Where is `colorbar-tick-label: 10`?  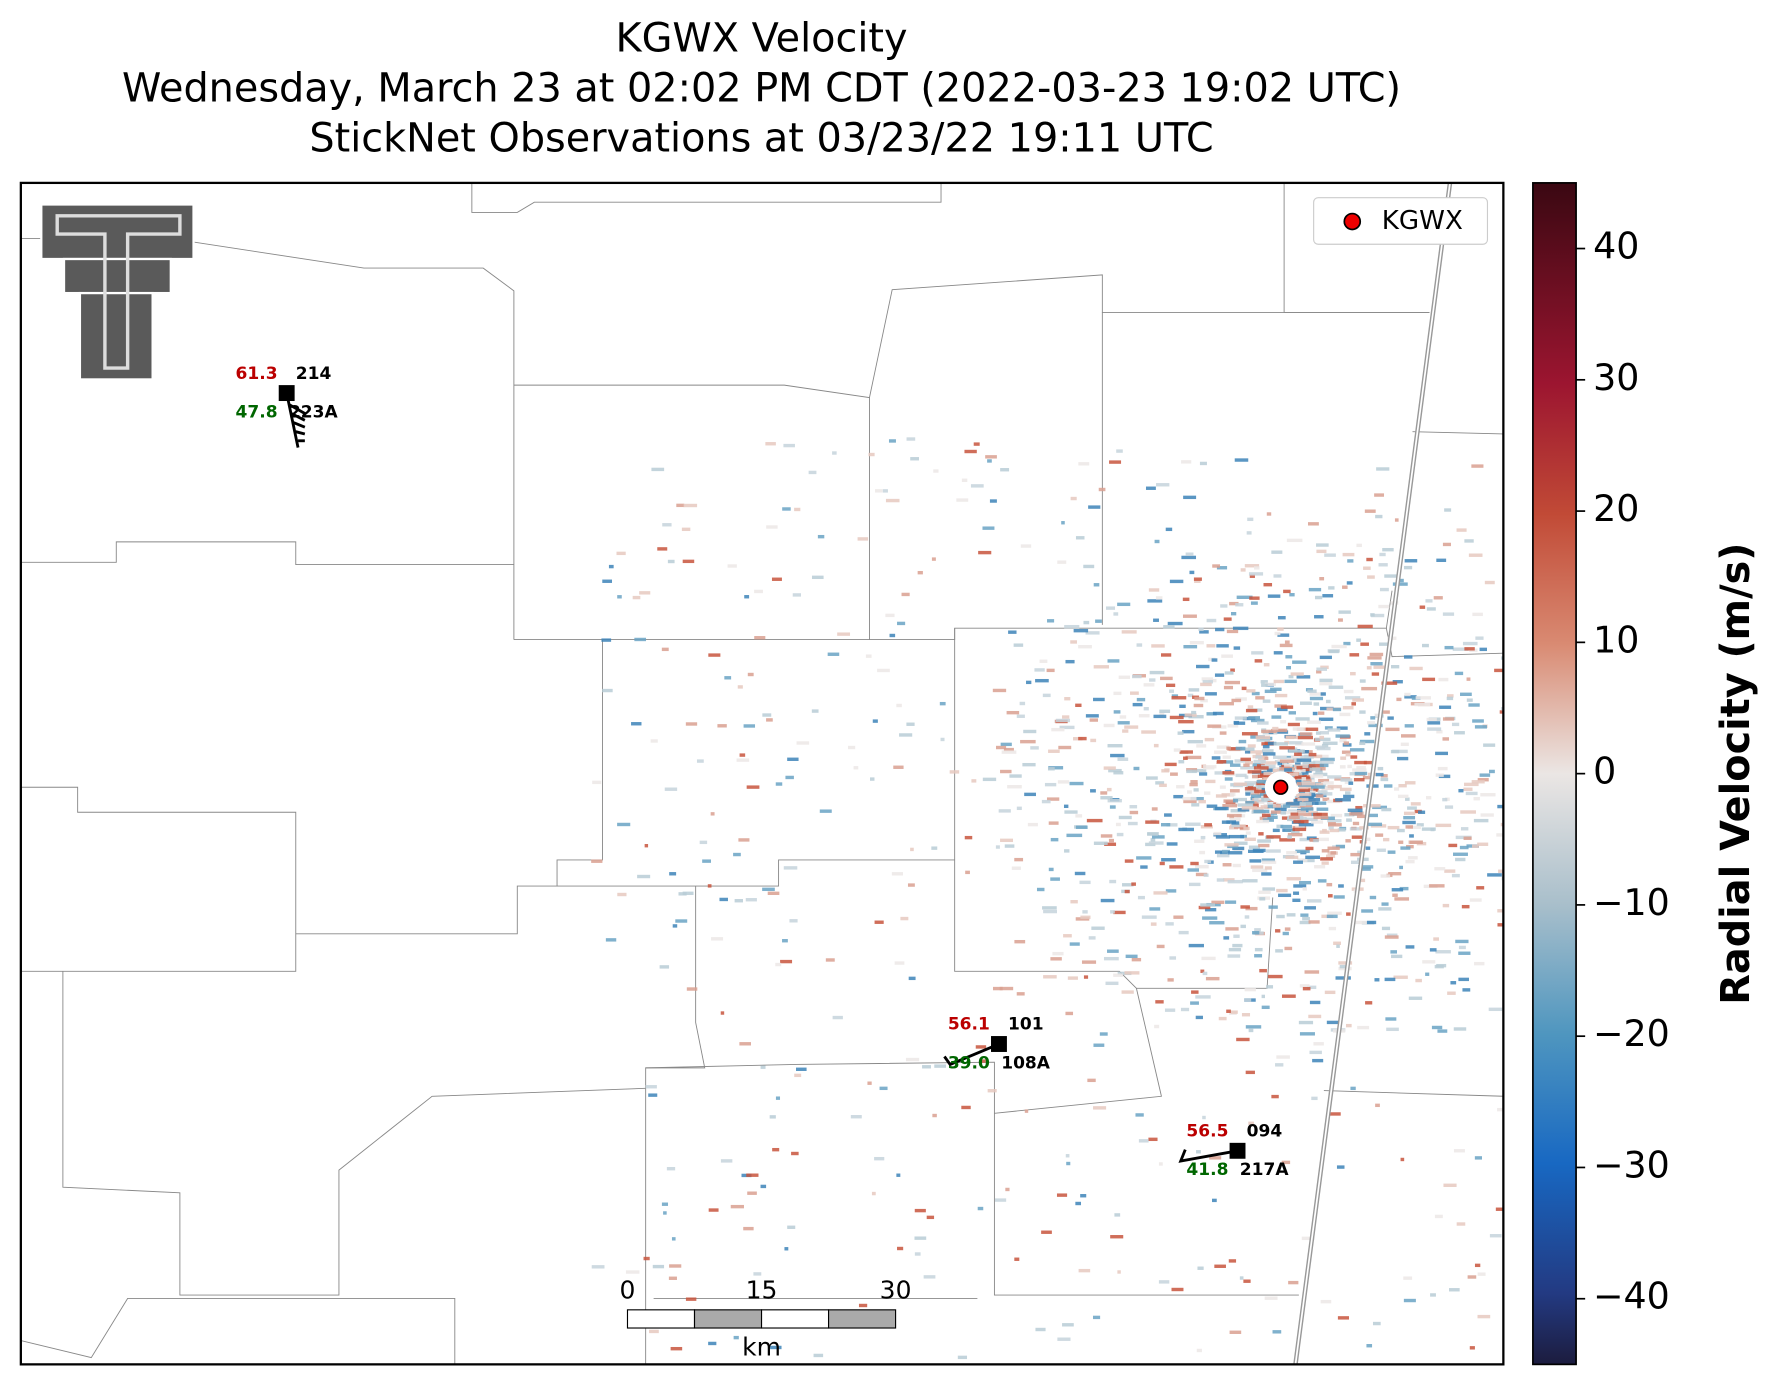
colorbar-tick-label: 10 is located at coordinates (1616, 639).